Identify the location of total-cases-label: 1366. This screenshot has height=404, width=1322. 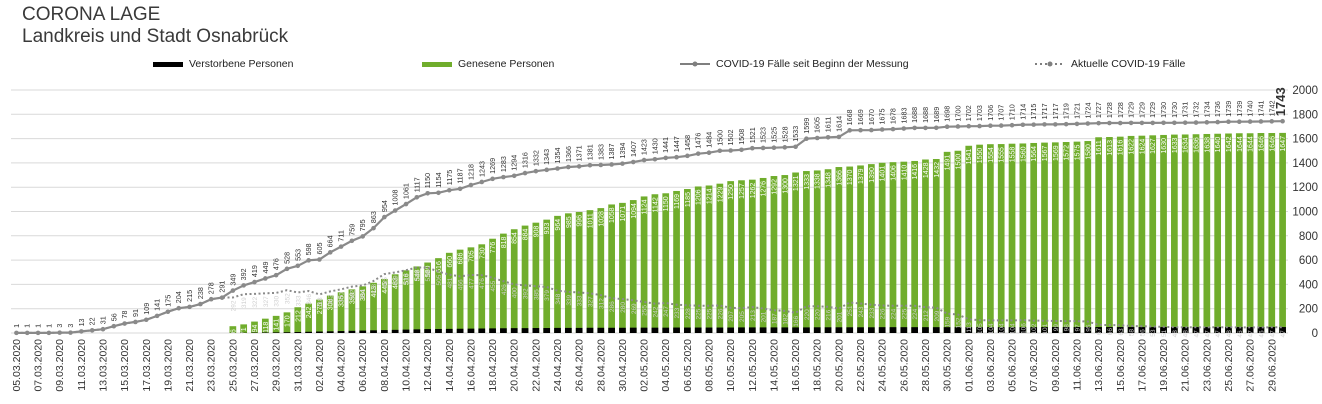
(568, 154).